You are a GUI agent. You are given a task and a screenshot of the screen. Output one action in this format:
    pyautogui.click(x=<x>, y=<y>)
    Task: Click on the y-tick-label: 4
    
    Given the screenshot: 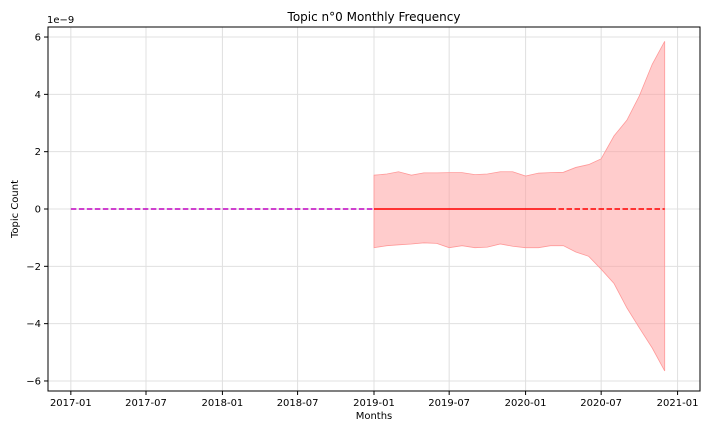 What is the action you would take?
    pyautogui.click(x=38, y=95)
    